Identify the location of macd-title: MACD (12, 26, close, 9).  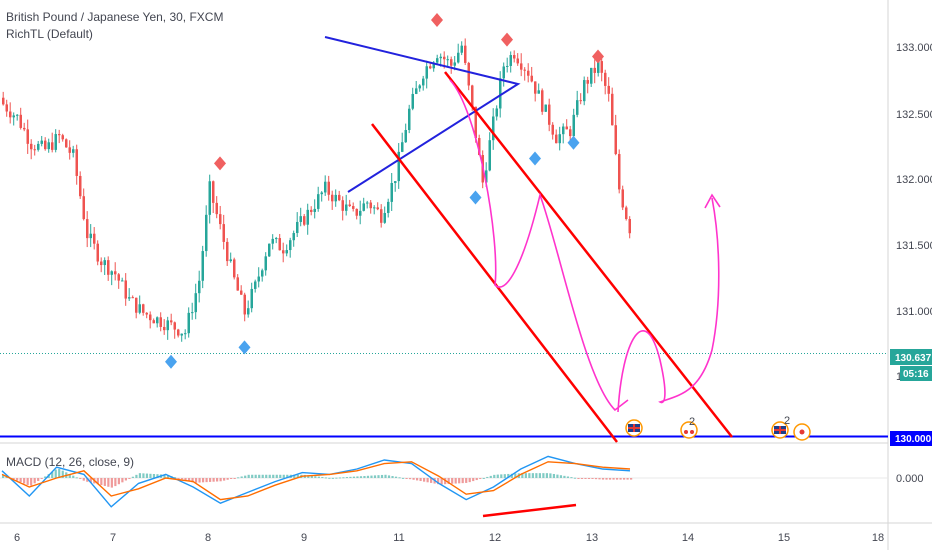
(70, 462).